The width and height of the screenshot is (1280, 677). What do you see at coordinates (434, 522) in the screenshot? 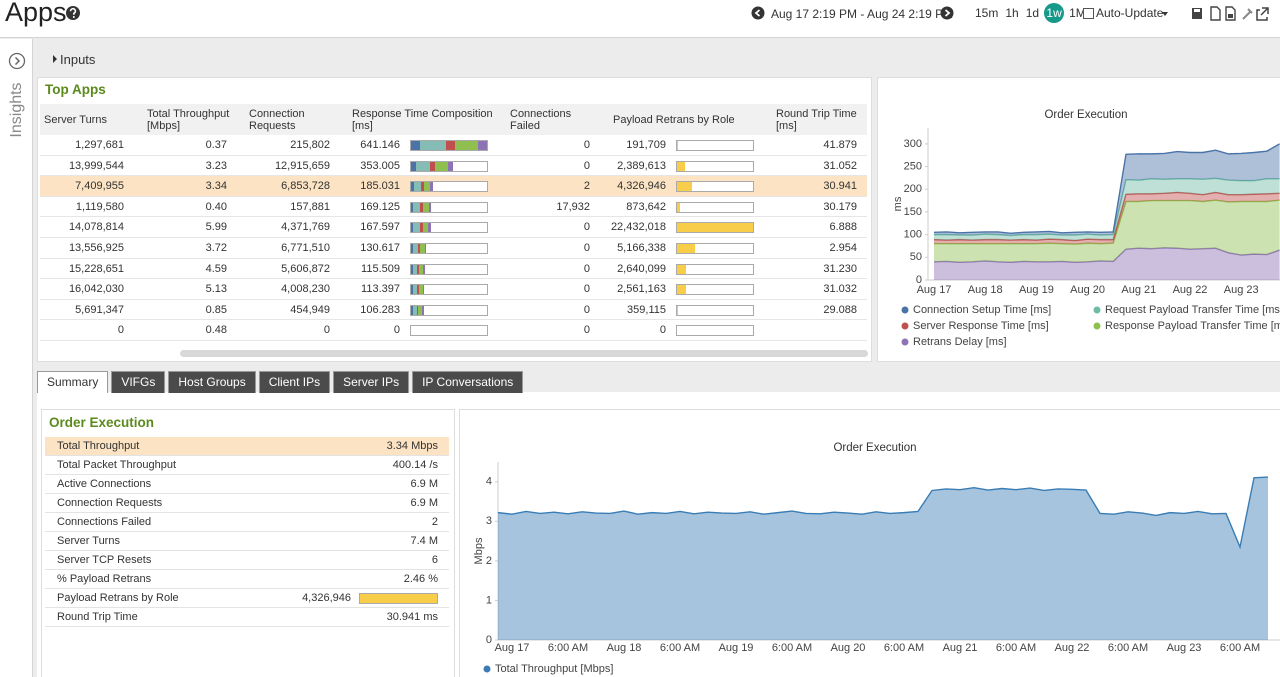
I see `summary-value: 2` at bounding box center [434, 522].